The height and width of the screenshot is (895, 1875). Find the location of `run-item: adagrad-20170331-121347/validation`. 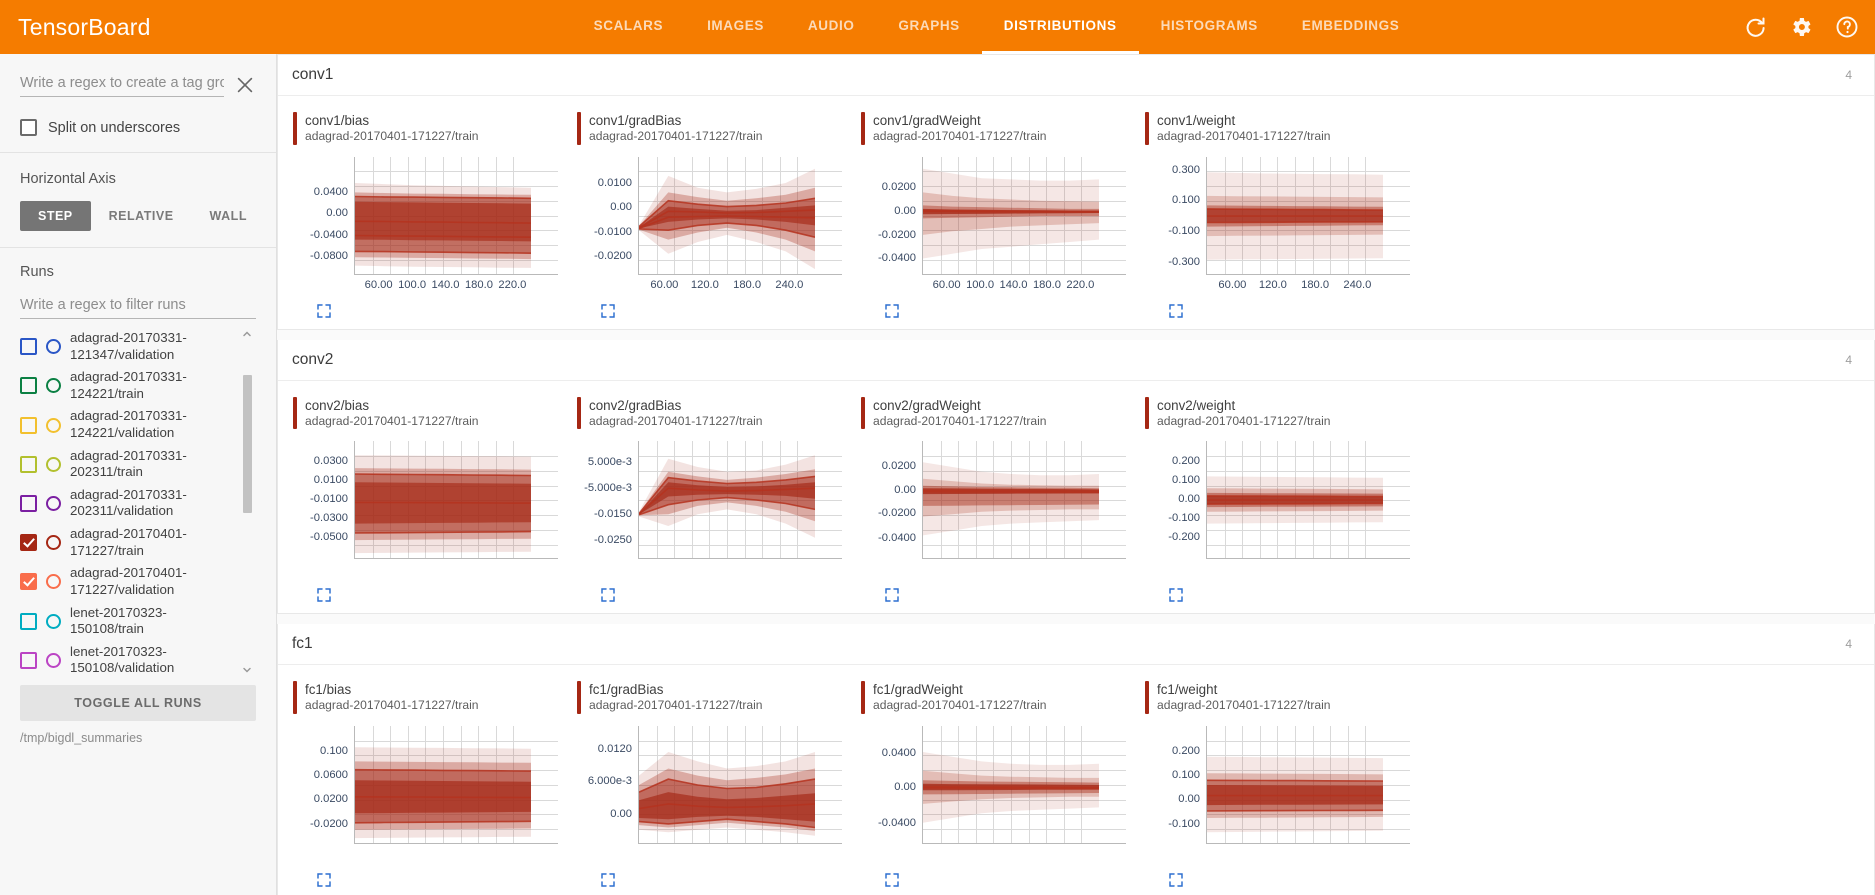

run-item: adagrad-20170331-121347/validation is located at coordinates (130, 346).